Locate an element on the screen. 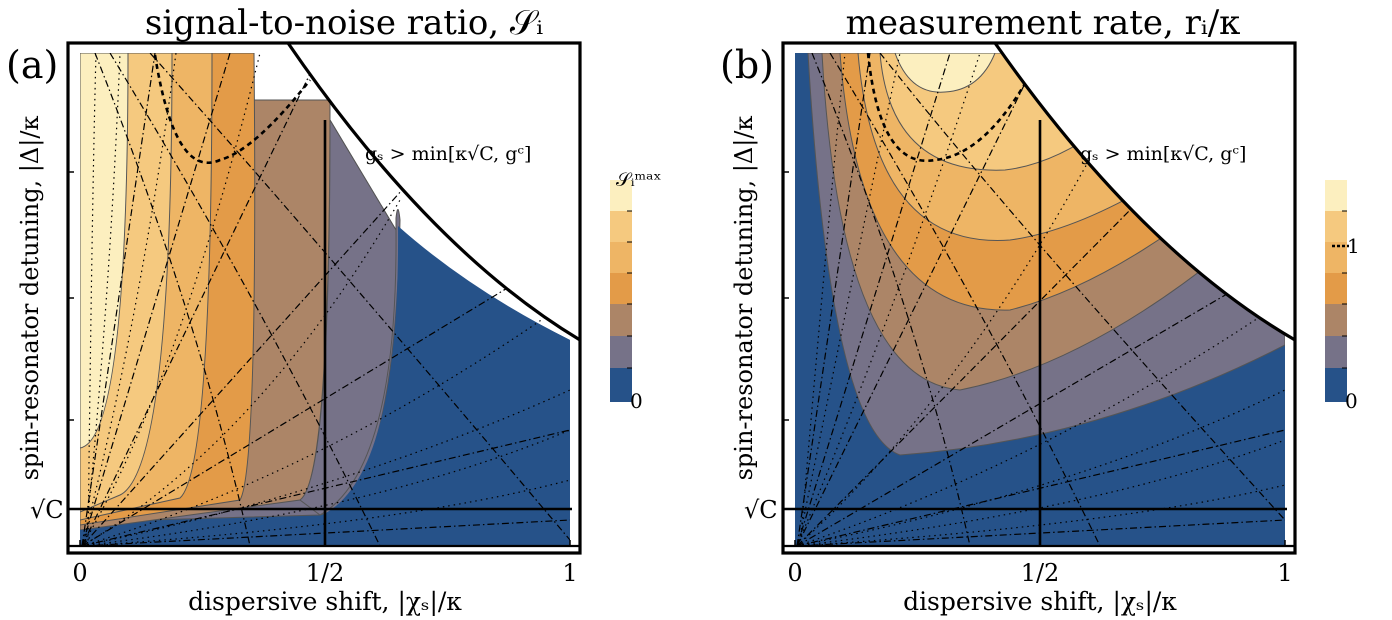  panel-a-title: signal-to-noise ratio, 𝒮ᵢ is located at coordinates (344, 23).